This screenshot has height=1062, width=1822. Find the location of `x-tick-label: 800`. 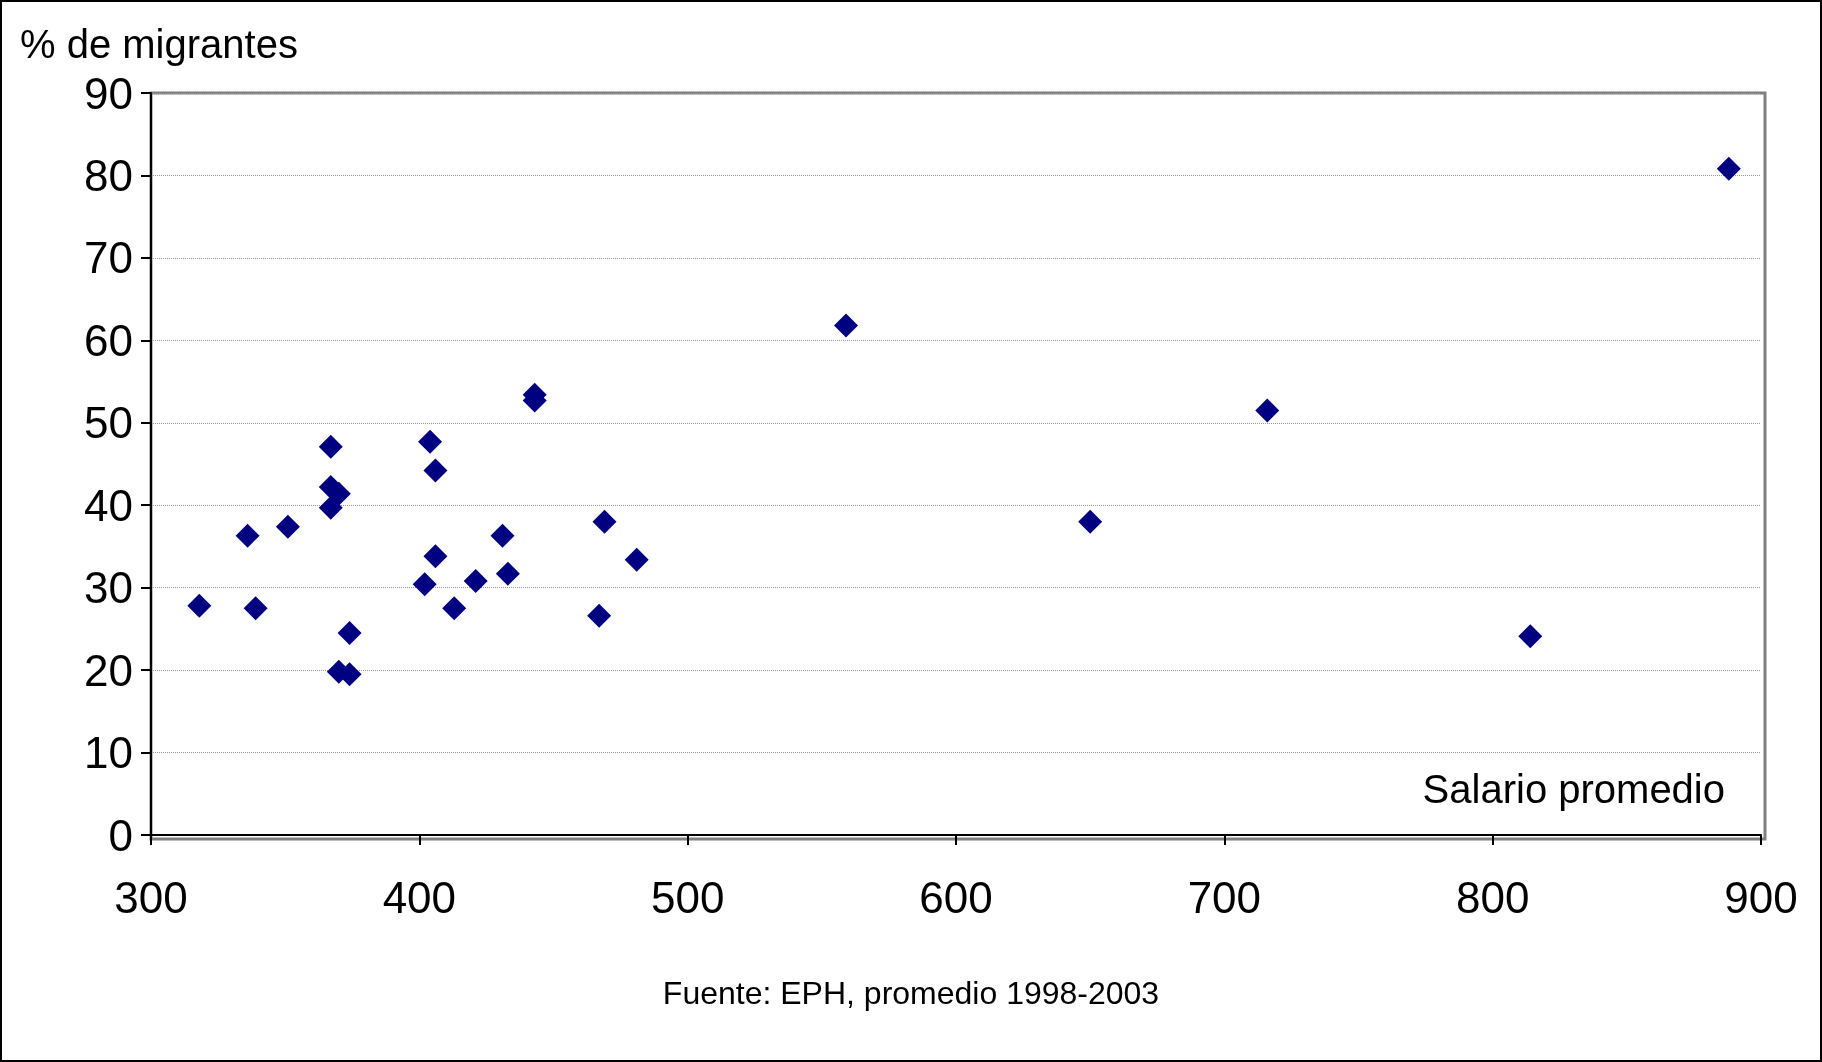

x-tick-label: 800 is located at coordinates (1492, 897).